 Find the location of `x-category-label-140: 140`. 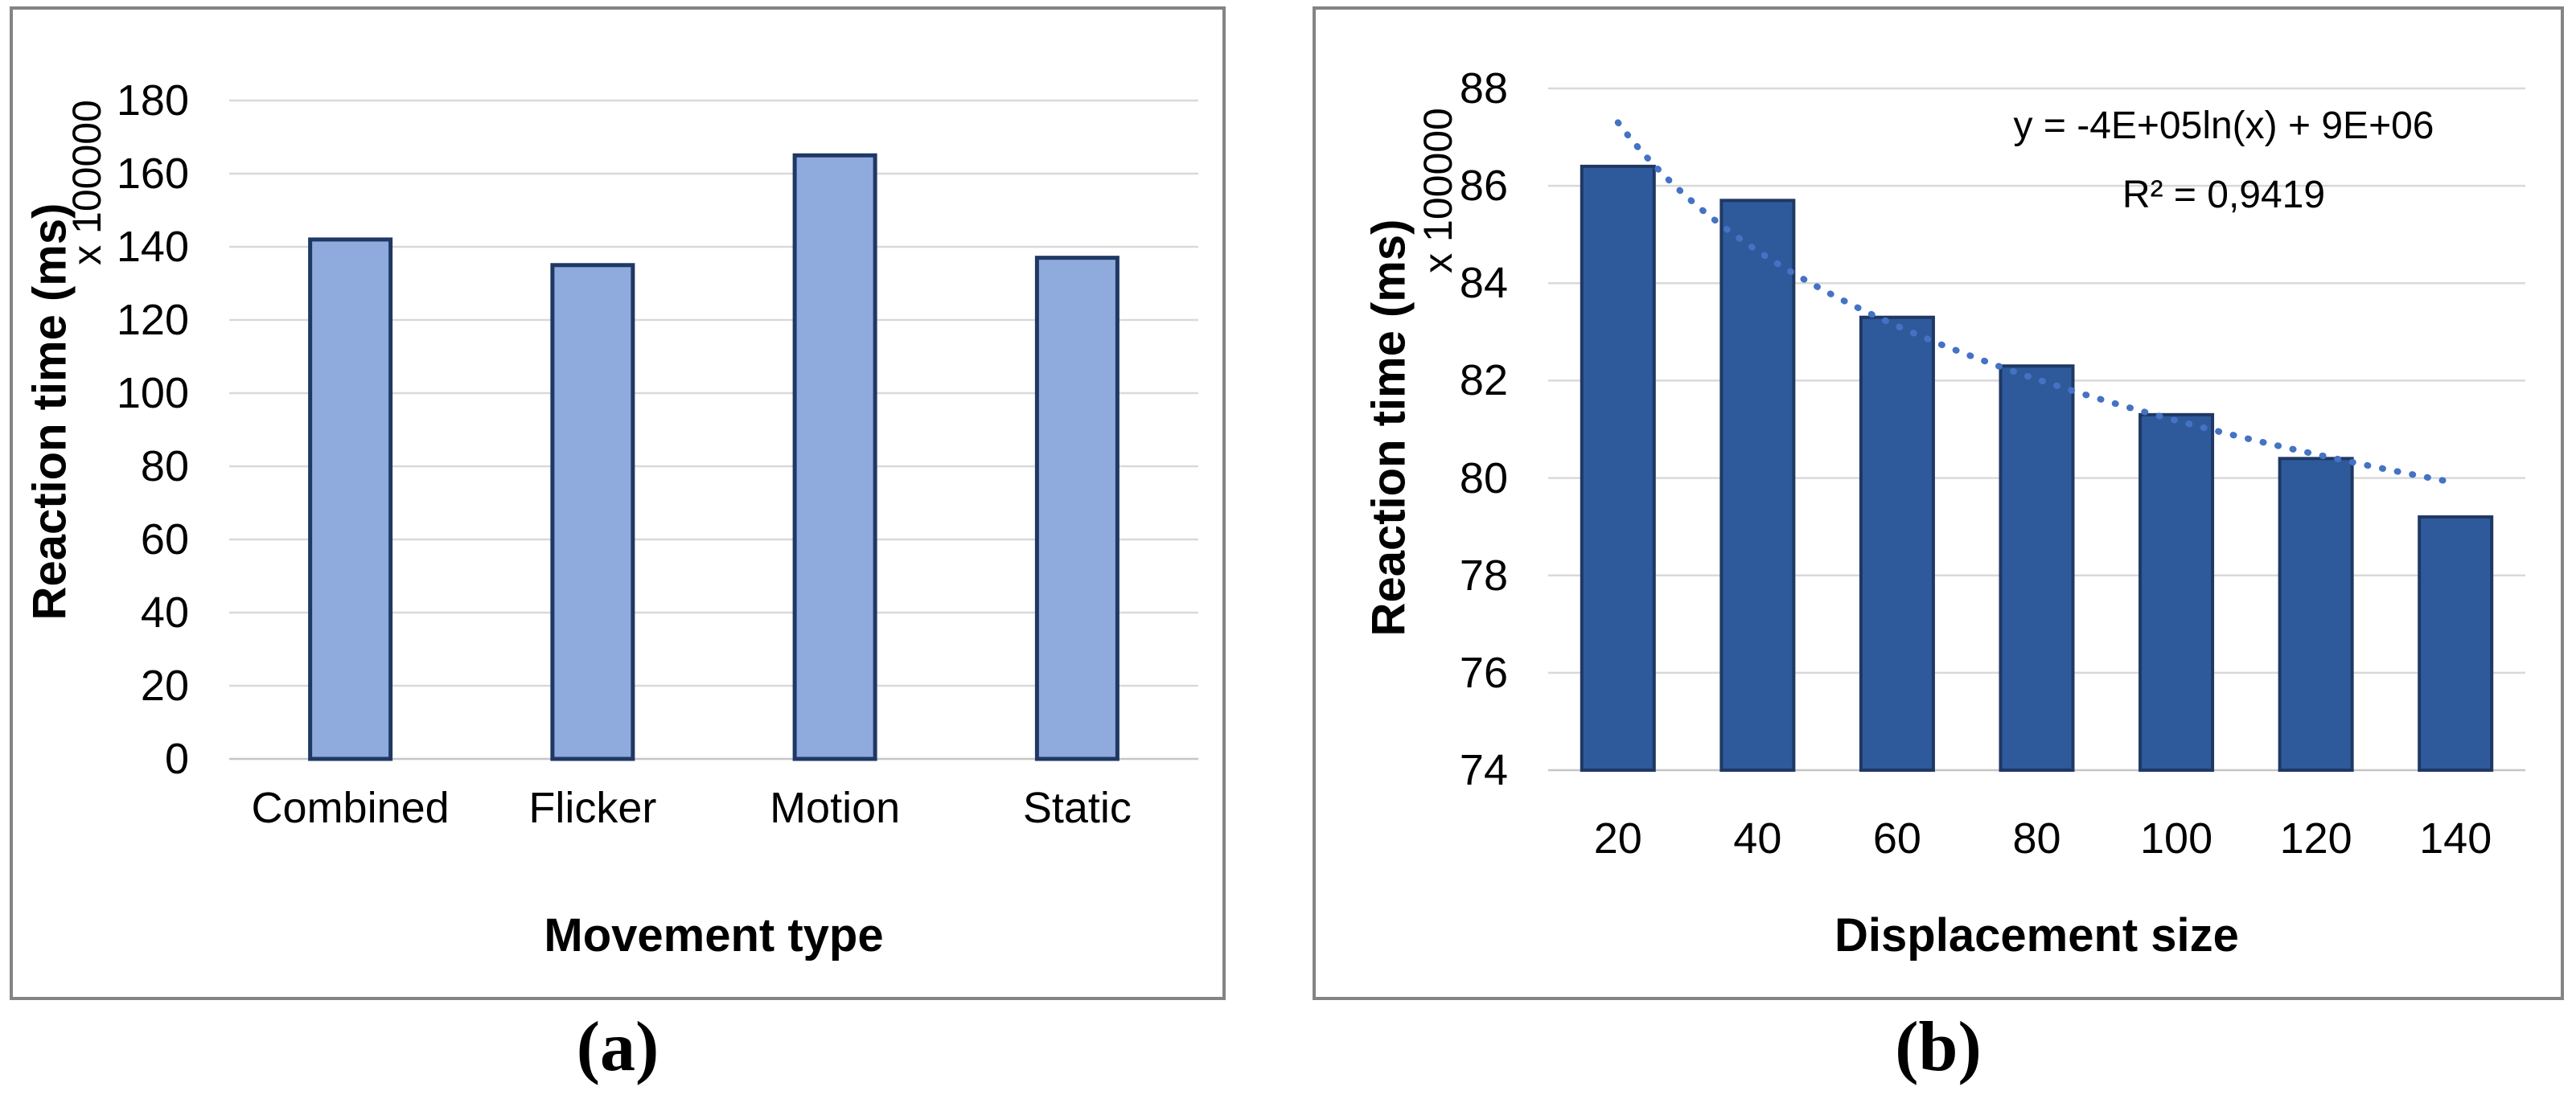

x-category-label-140: 140 is located at coordinates (2455, 838).